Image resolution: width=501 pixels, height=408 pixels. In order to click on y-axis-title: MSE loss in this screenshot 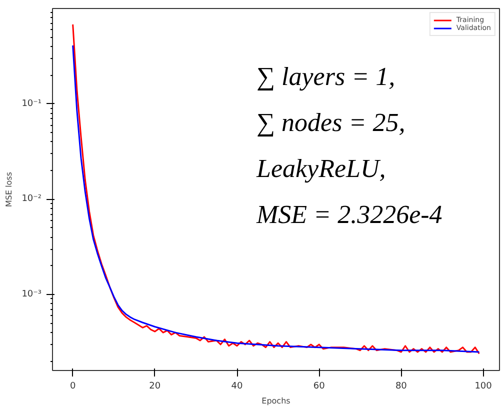, I will do `click(9, 190)`.